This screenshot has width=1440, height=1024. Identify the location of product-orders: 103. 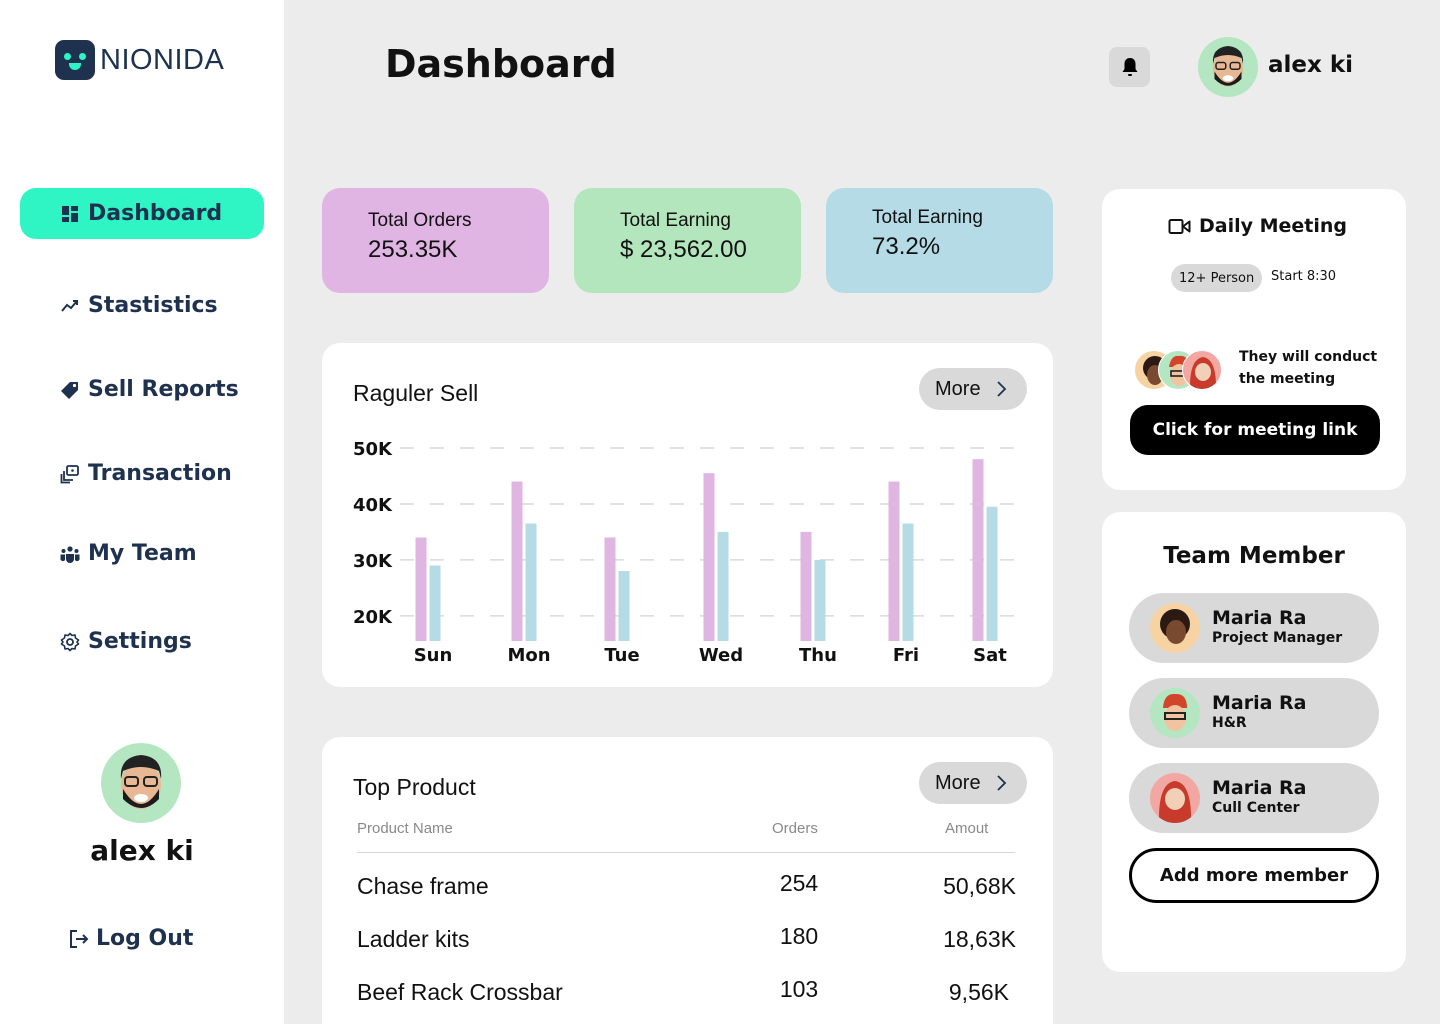
(799, 989).